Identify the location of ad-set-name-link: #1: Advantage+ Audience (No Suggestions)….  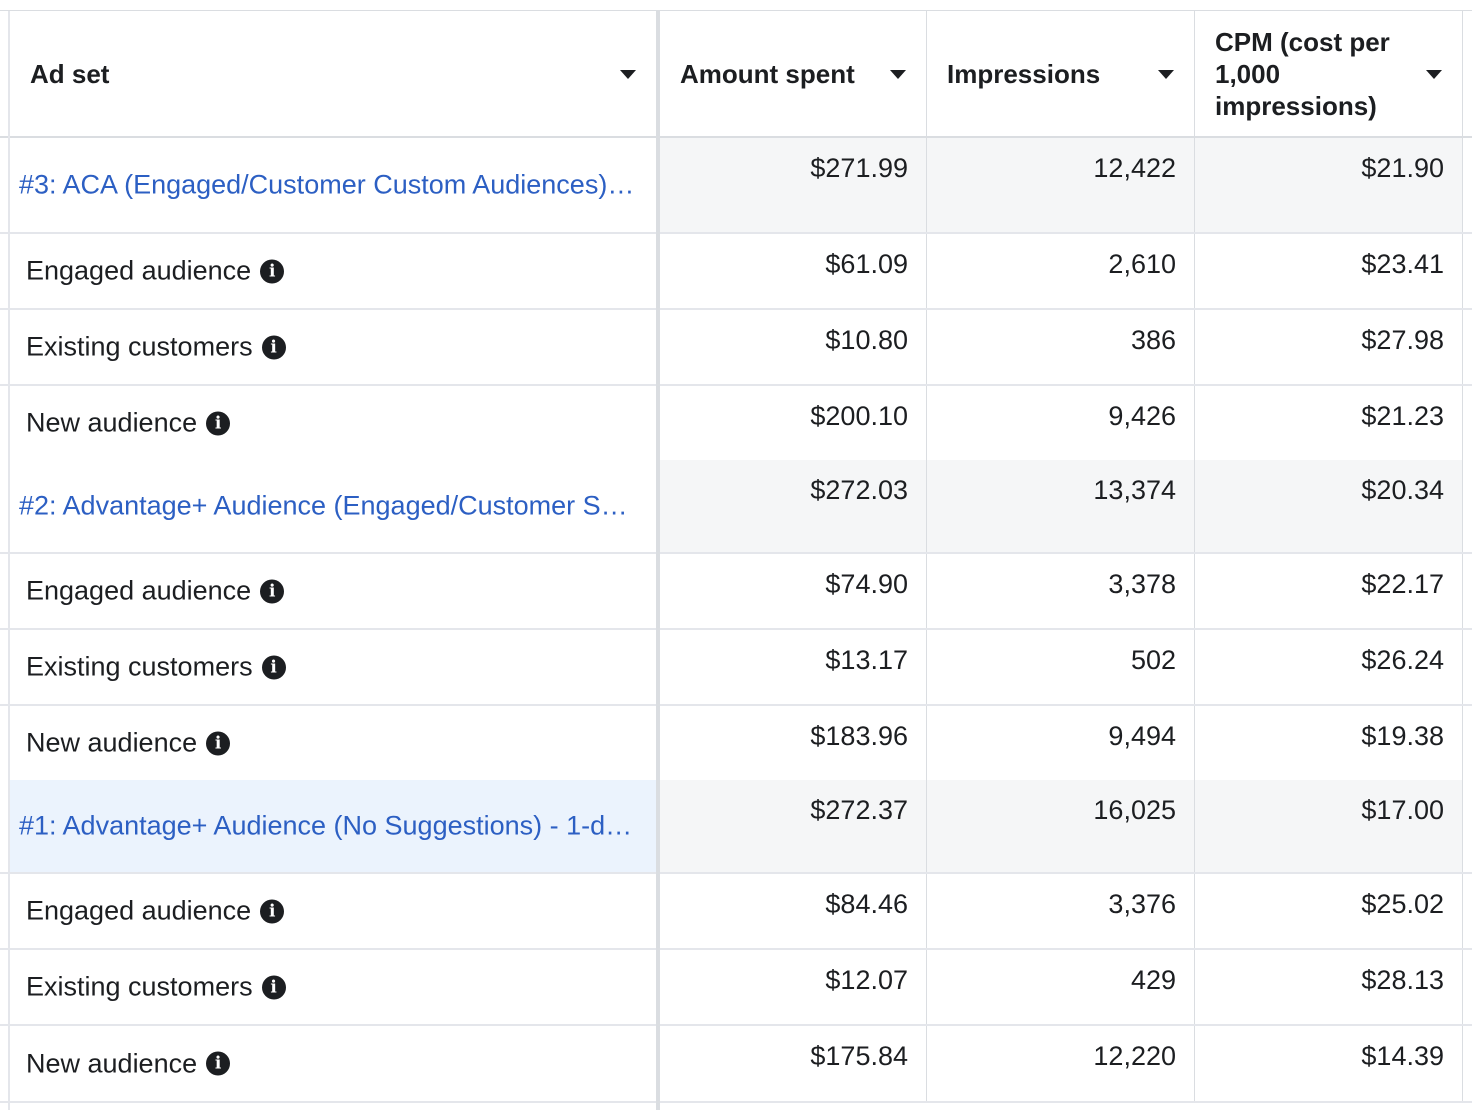
(326, 825).